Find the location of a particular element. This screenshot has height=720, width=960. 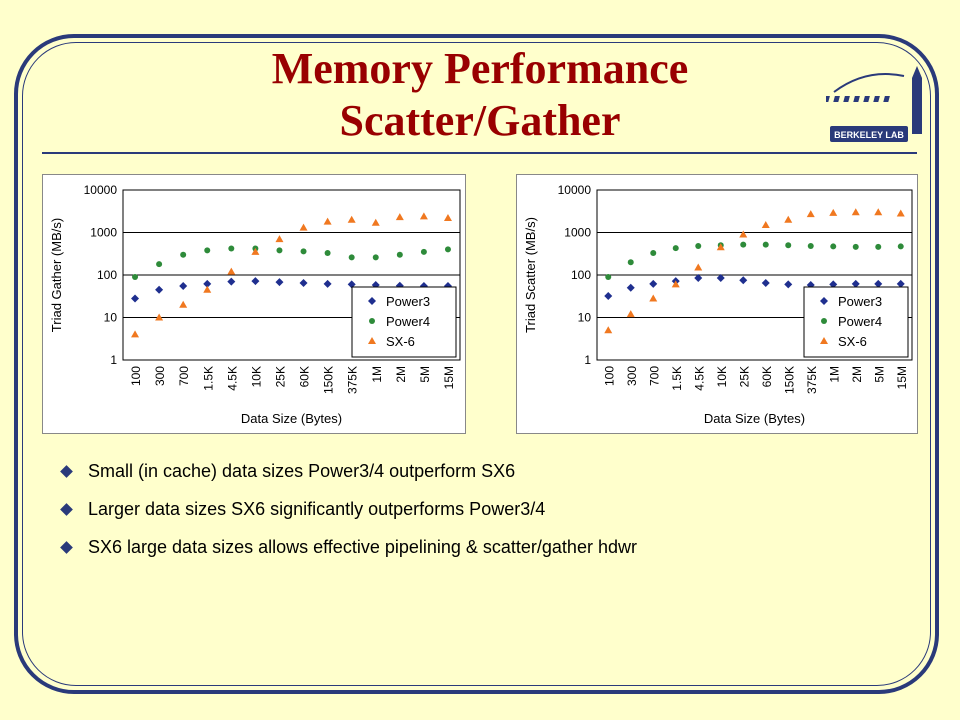

chart1-x-tick-label: 4.5K is located at coordinates (232, 378).